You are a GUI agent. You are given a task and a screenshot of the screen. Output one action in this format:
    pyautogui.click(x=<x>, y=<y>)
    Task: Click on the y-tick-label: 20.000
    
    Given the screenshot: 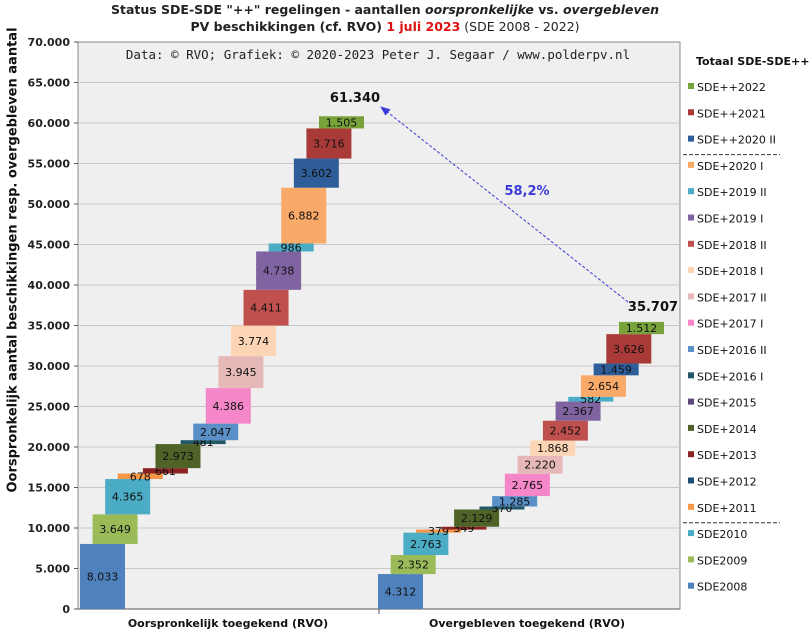 What is the action you would take?
    pyautogui.click(x=49, y=447)
    